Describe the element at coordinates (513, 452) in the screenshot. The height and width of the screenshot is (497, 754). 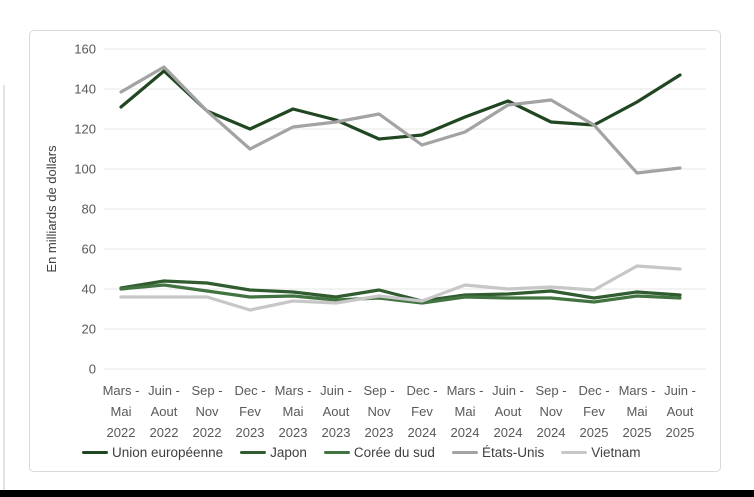
I see `legend-label: États-Unis` at that location.